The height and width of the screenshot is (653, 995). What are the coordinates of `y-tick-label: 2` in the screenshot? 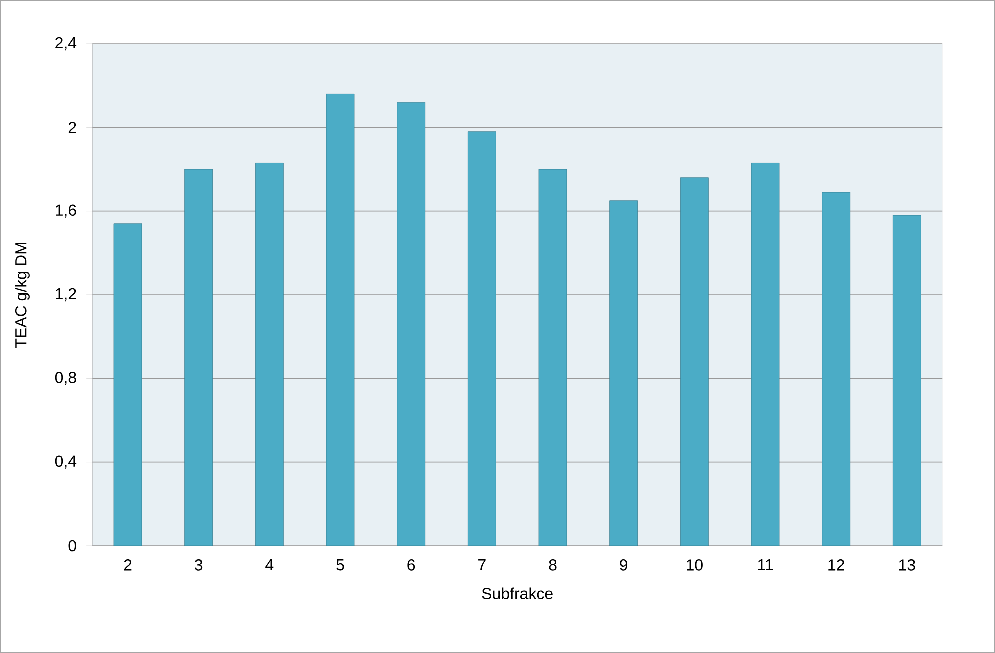 It's located at (72, 128).